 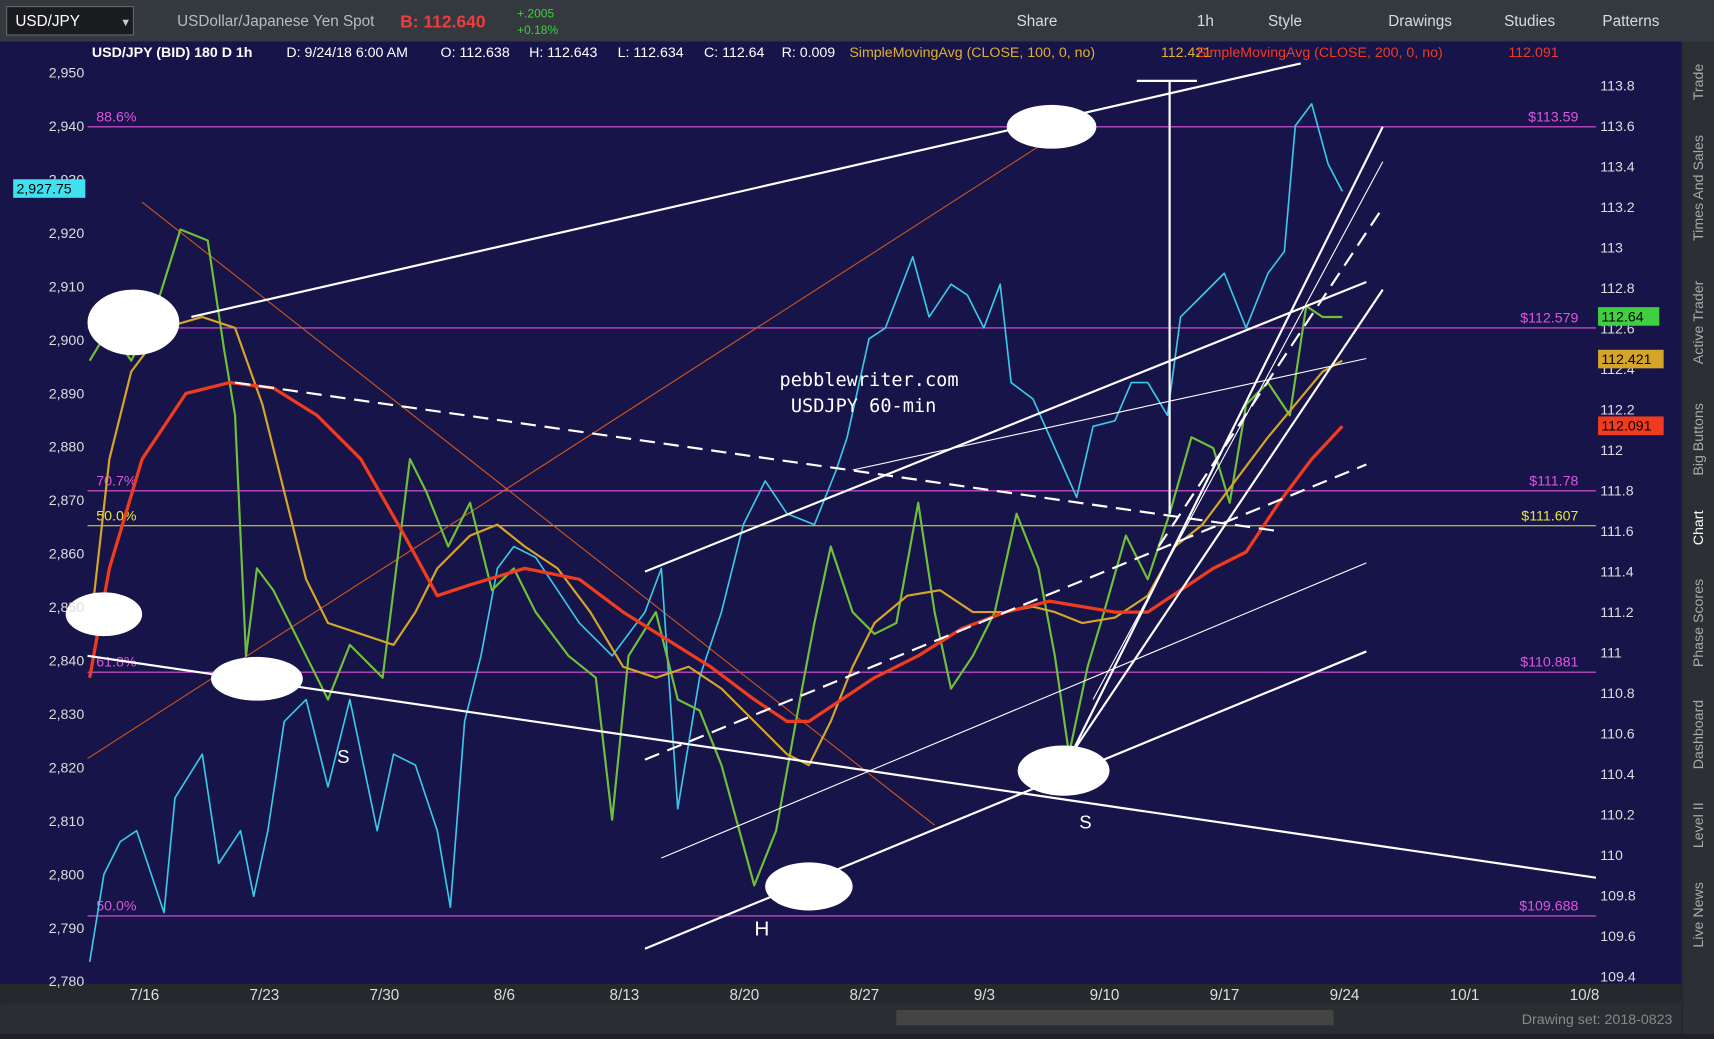 I want to click on toolbar-button: Studies, so click(x=1529, y=21).